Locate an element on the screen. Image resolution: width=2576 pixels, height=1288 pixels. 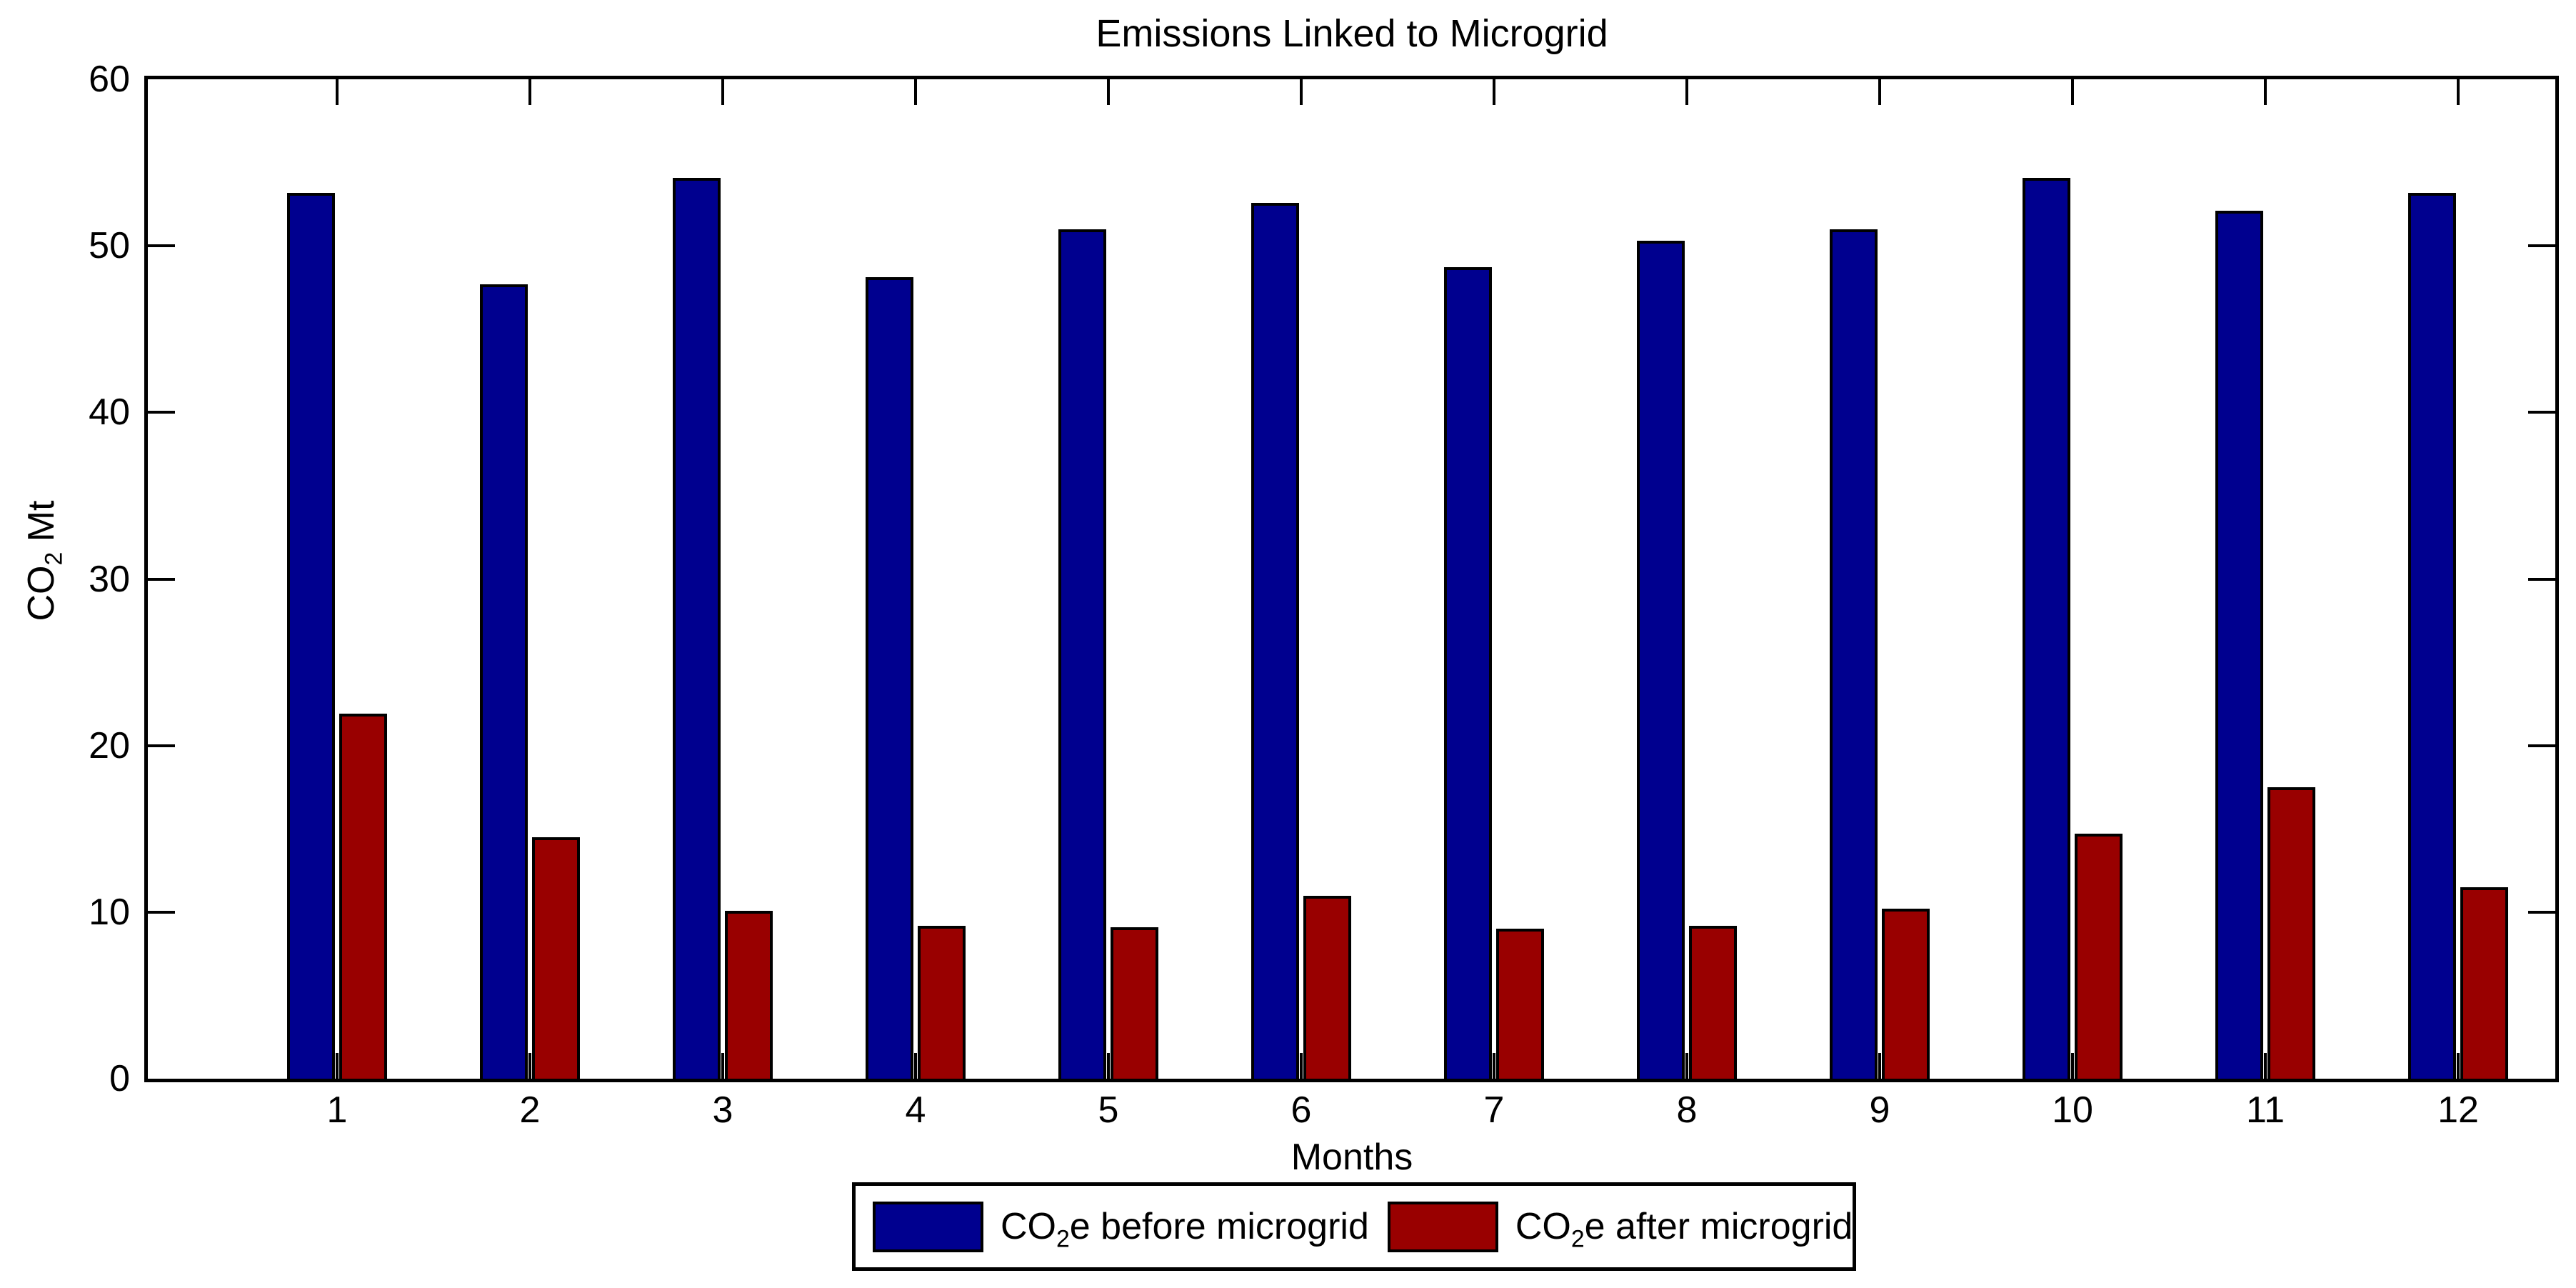
x-tick-label: 2 is located at coordinates (530, 1110).